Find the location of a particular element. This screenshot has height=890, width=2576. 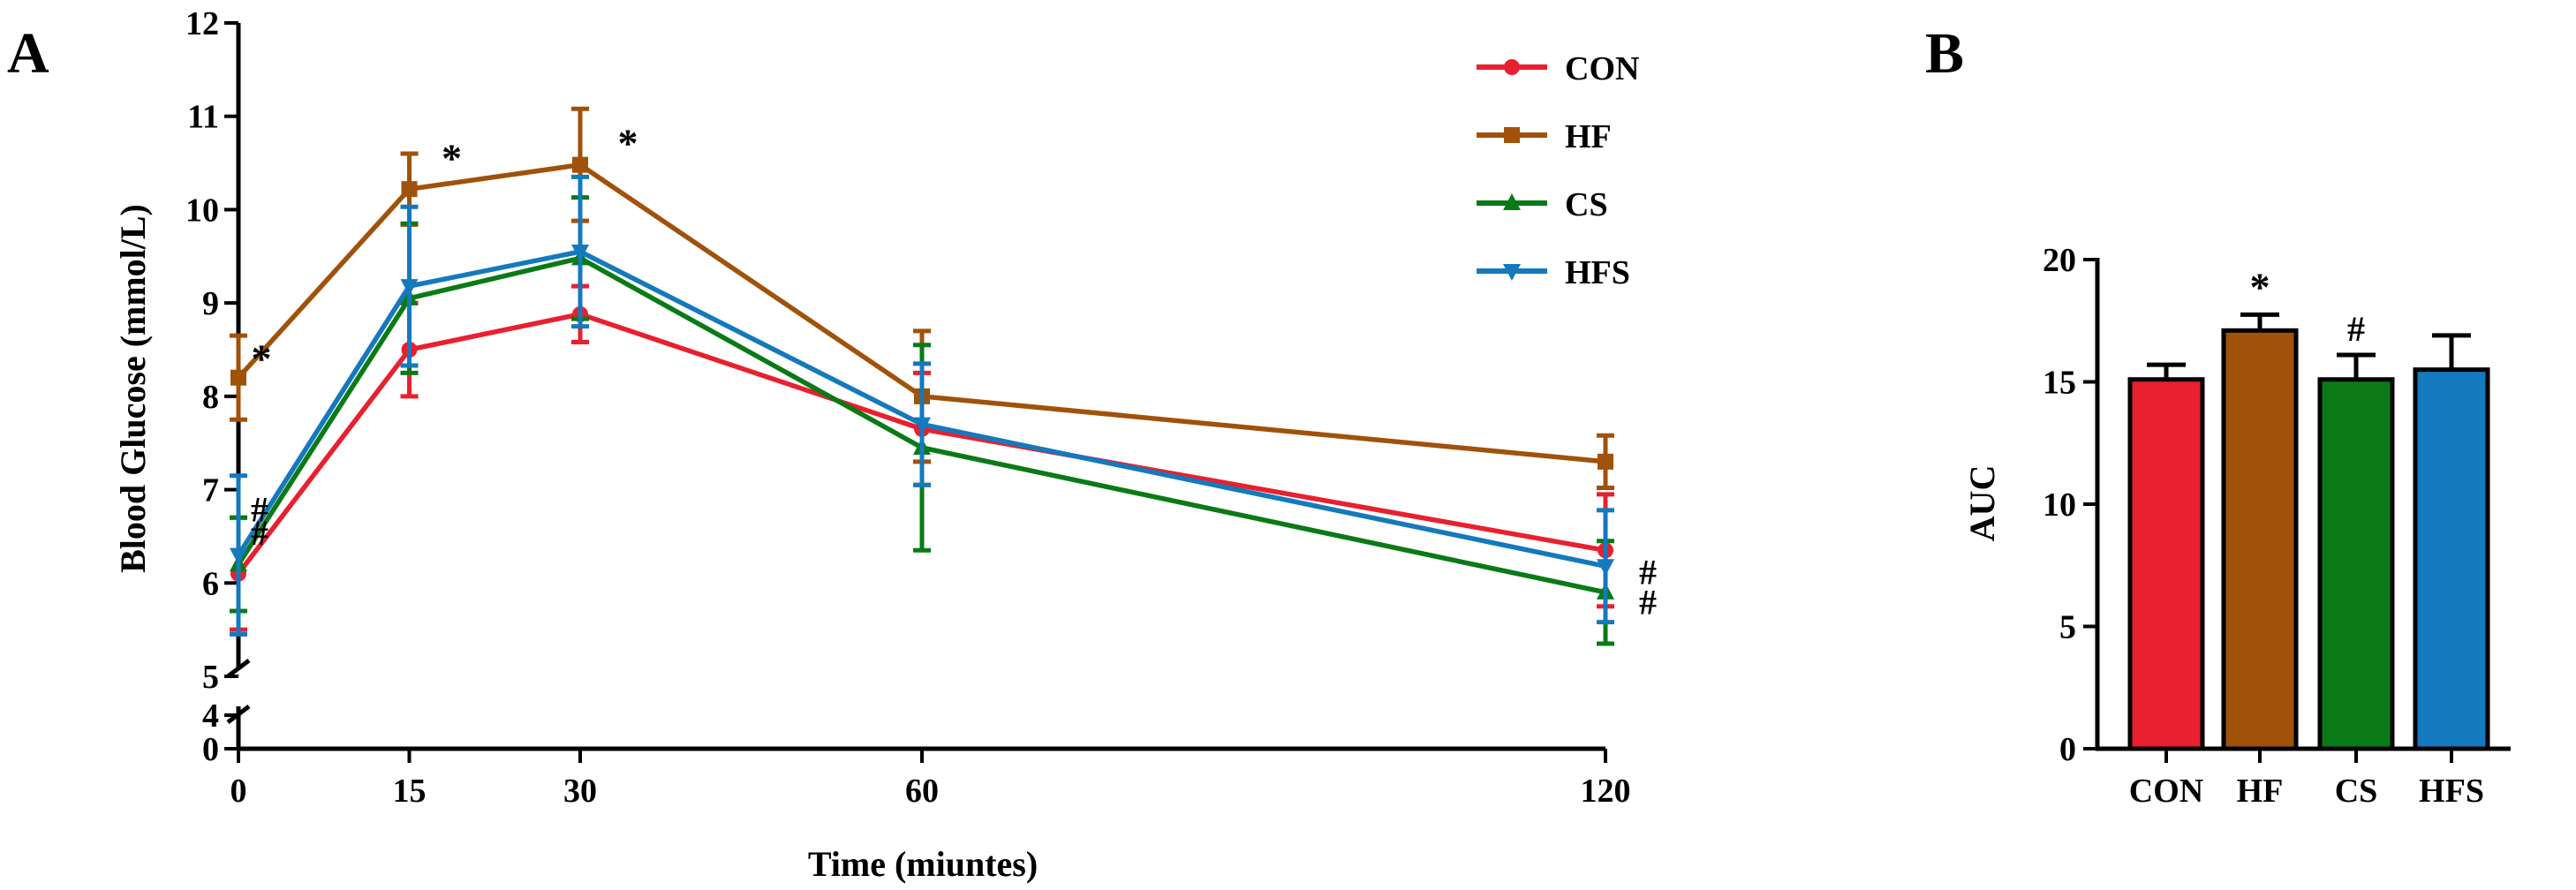

y-axis-title: AUC is located at coordinates (1982, 503).